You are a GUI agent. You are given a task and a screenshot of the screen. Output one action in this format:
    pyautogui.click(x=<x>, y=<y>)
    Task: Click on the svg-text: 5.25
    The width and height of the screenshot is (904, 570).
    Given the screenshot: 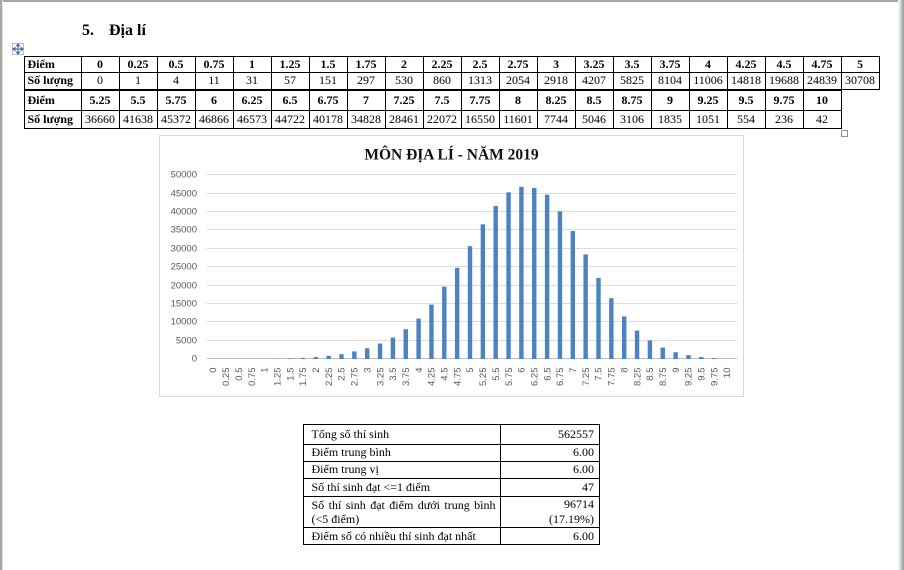 What is the action you would take?
    pyautogui.click(x=483, y=376)
    